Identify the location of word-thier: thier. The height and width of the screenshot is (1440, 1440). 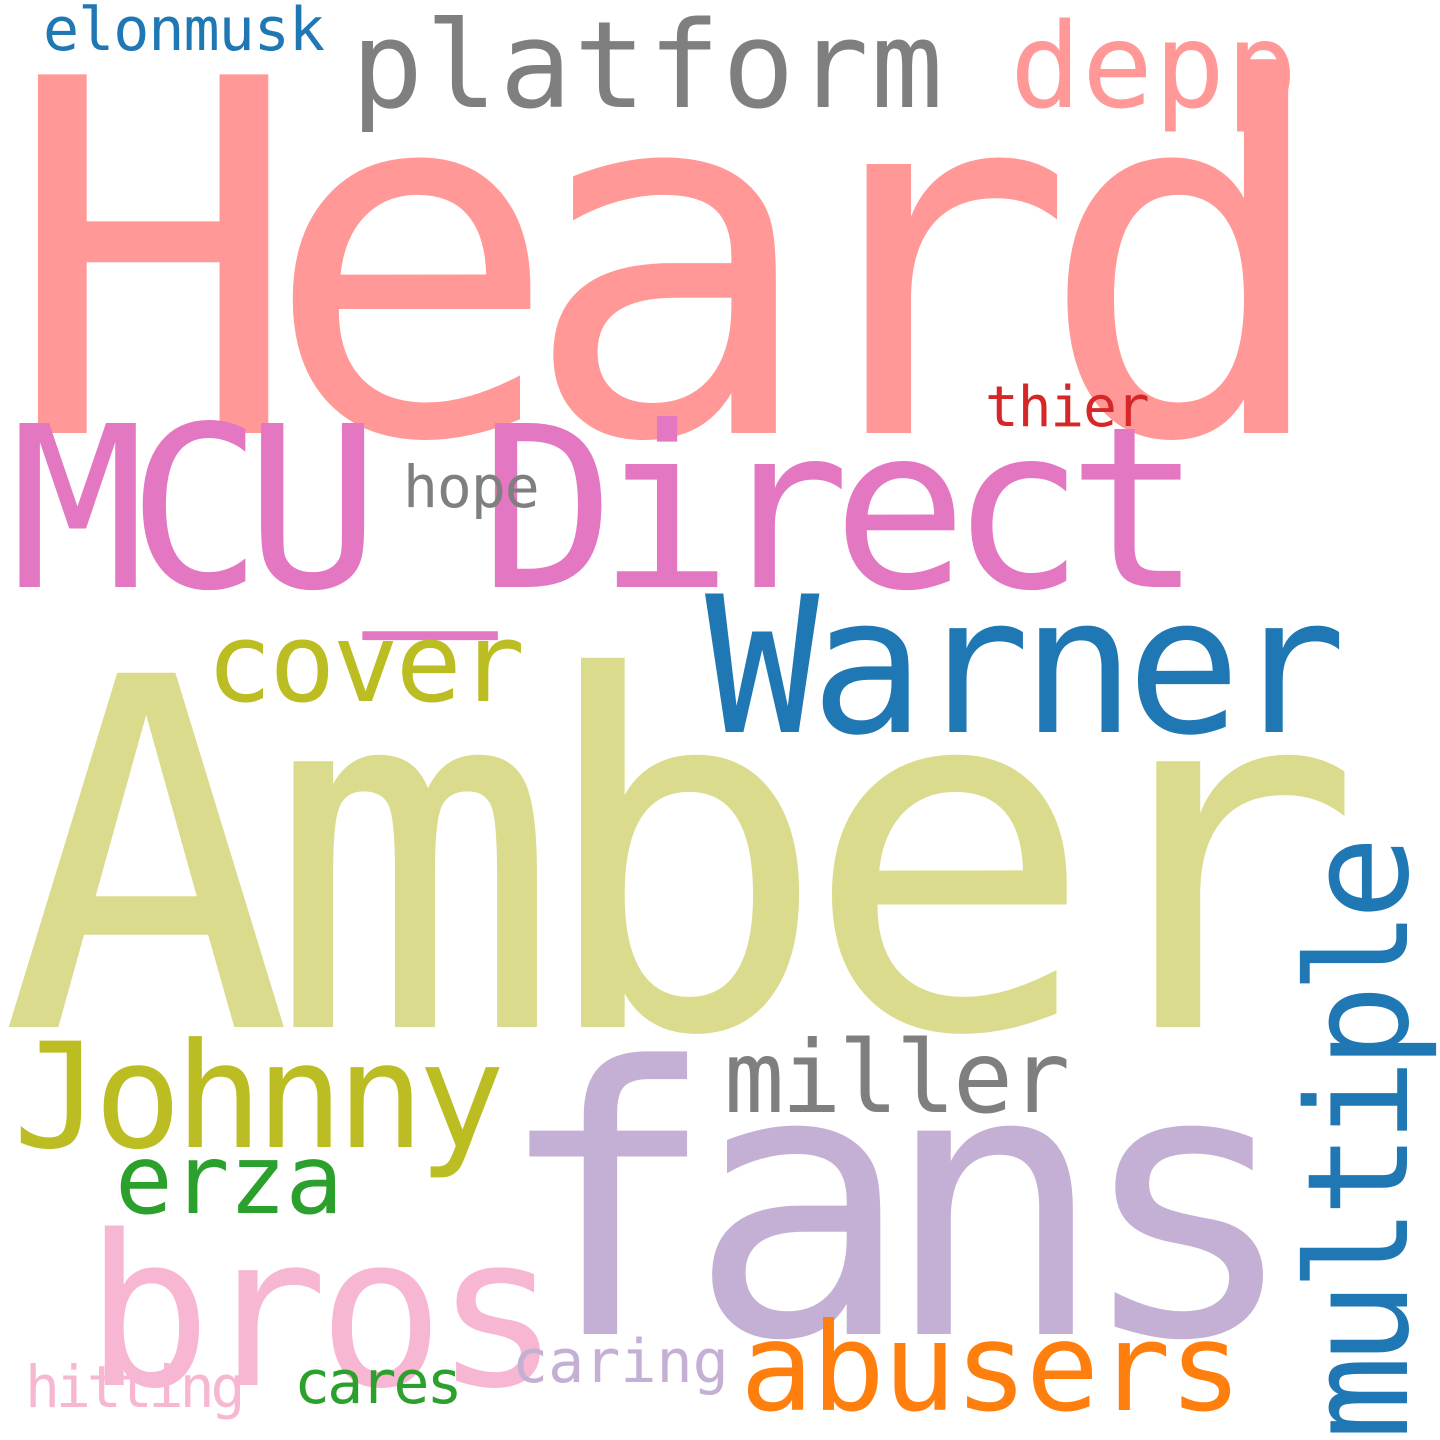
(1067, 407).